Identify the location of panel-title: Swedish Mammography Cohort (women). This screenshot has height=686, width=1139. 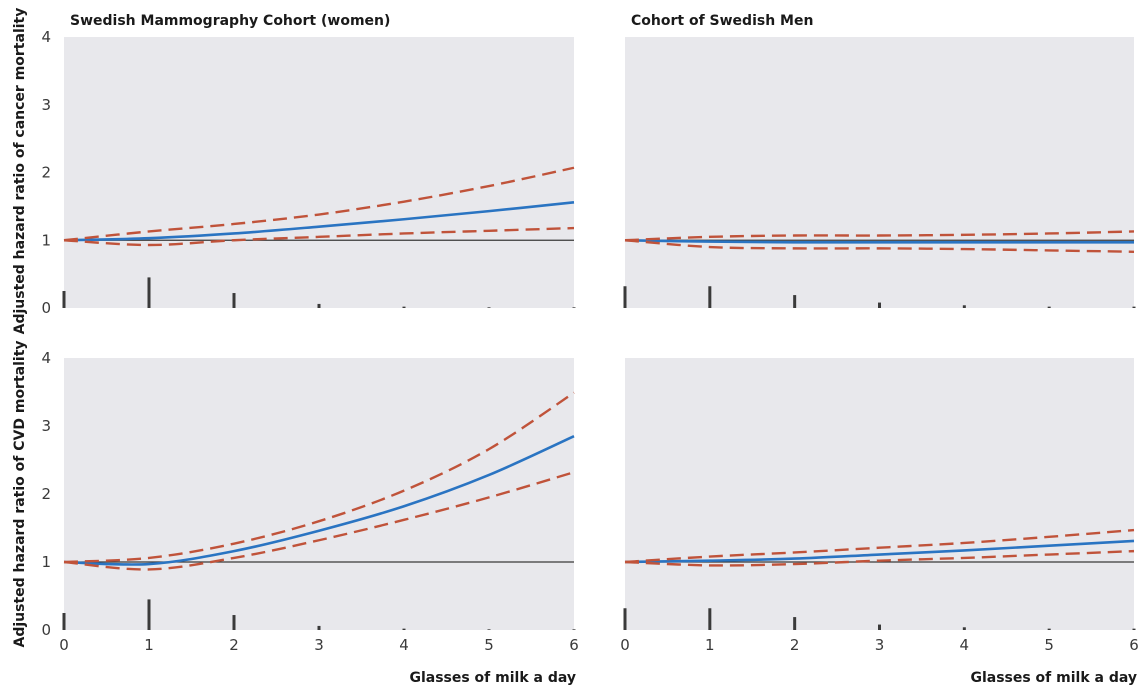
(230, 21).